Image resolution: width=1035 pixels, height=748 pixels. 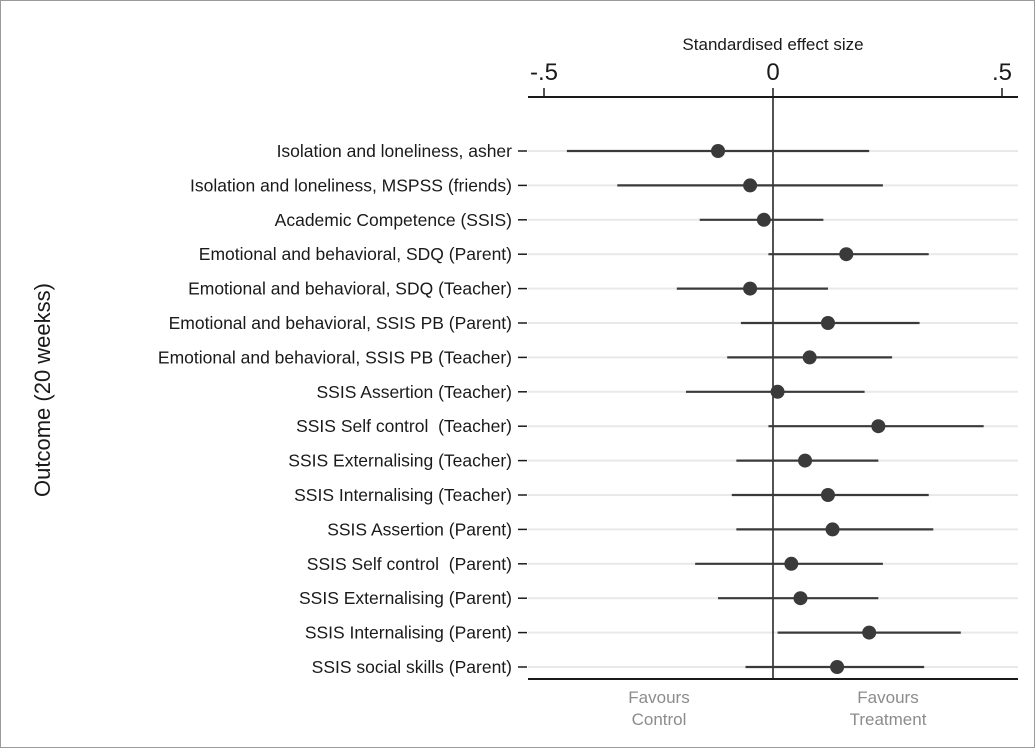 I want to click on x-tick-label: 0, so click(x=772, y=72).